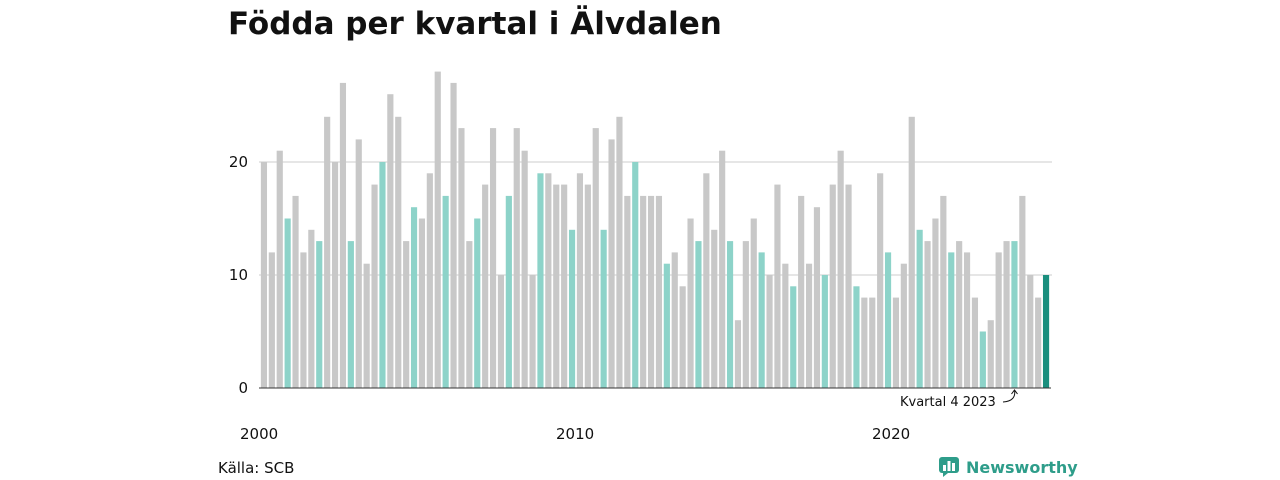 This screenshot has height=480, width=1280. Describe the element at coordinates (1010, 396) in the screenshot. I see `annotation-arrow` at that location.